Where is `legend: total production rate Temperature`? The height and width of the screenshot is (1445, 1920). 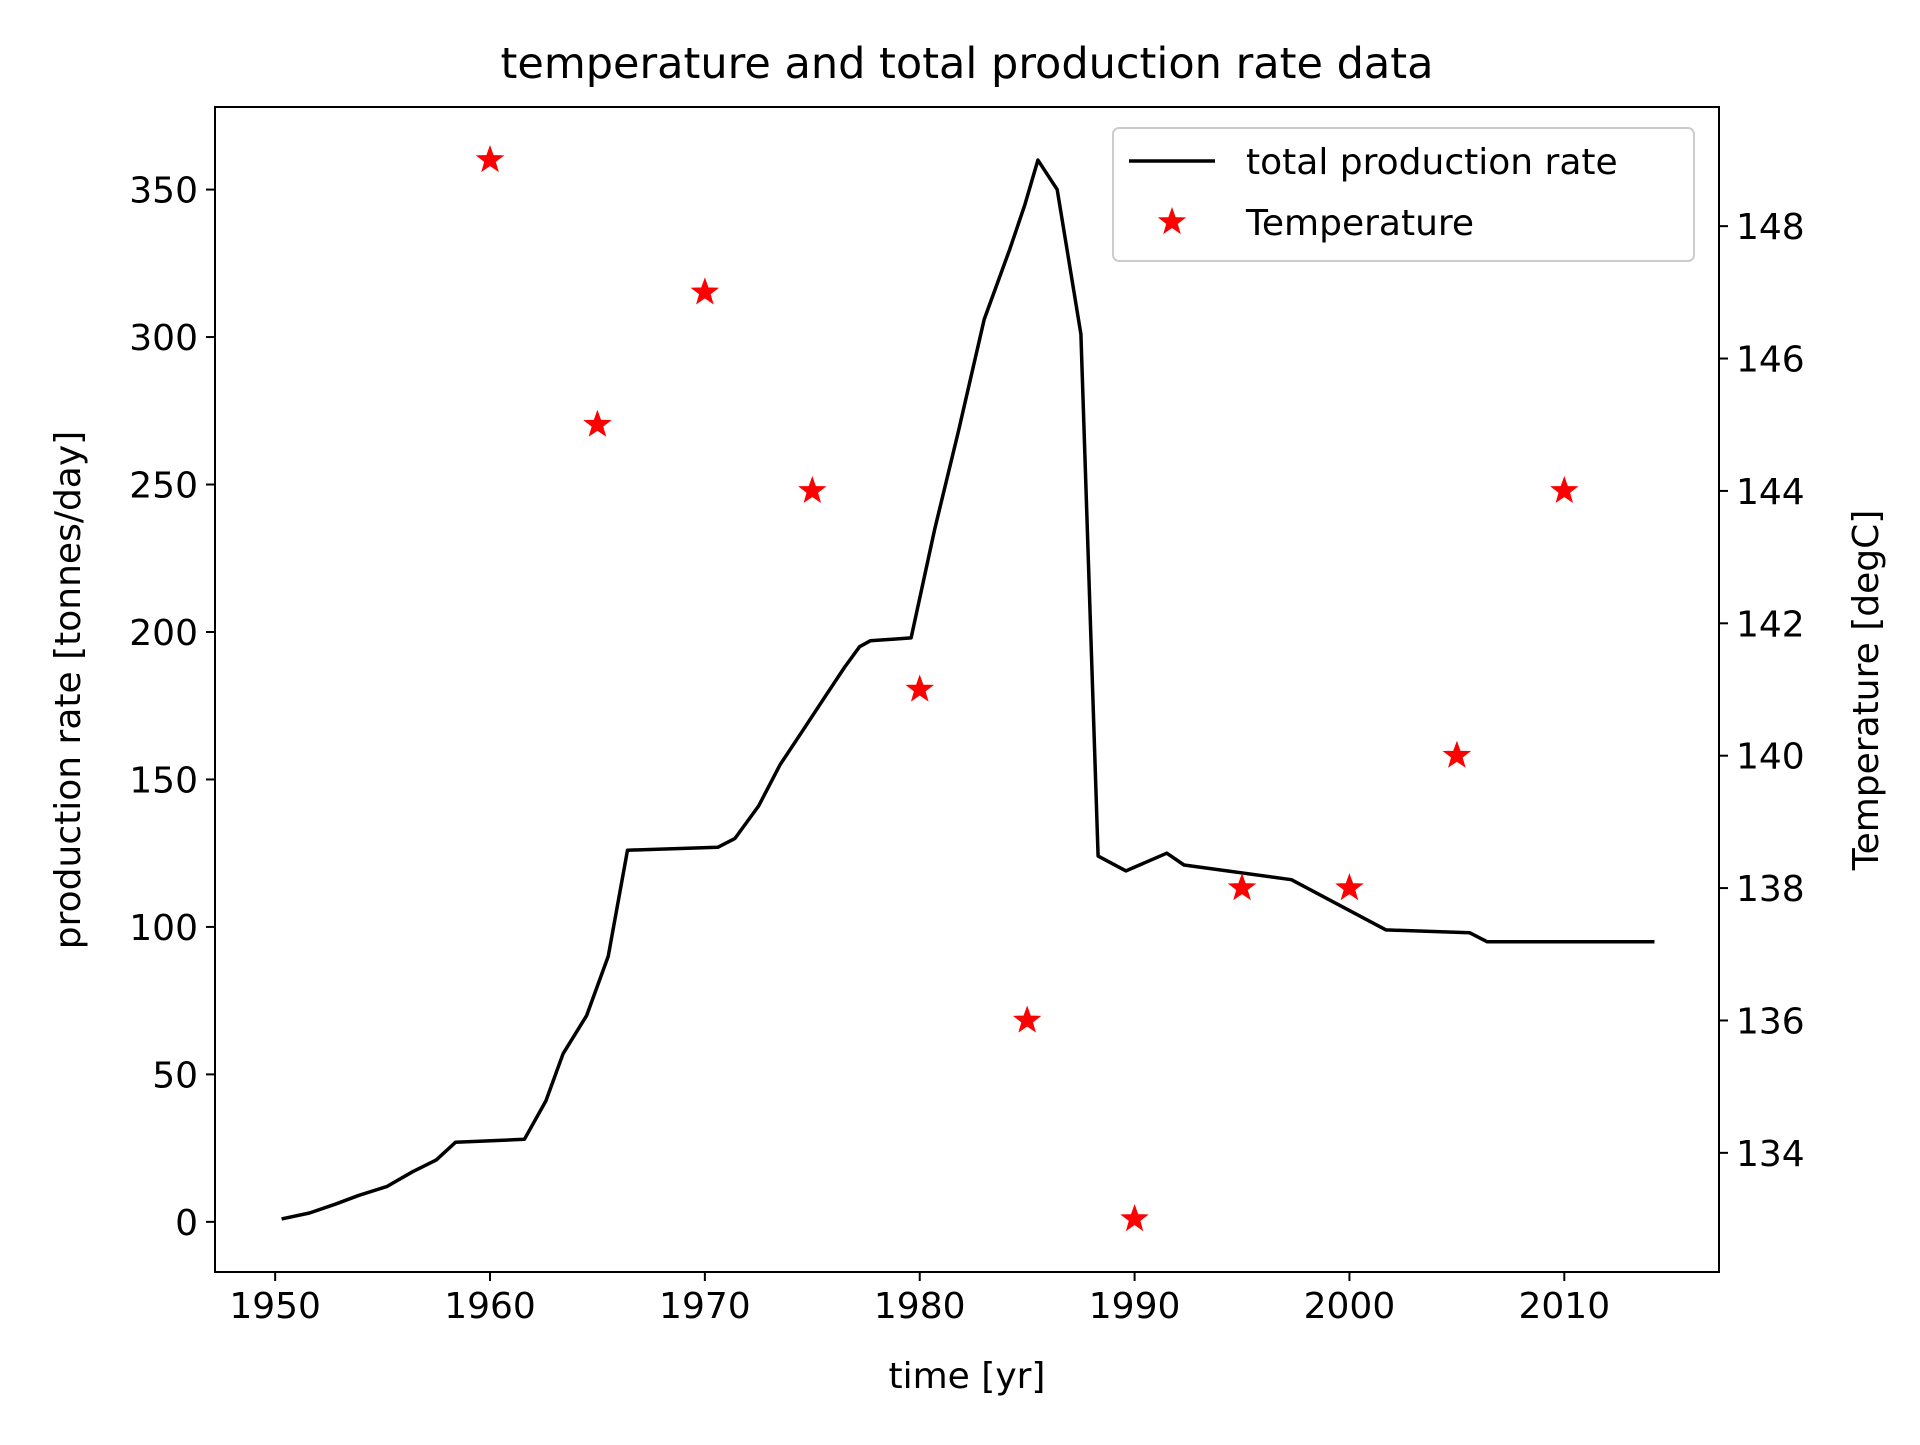
legend: total production rate Temperature is located at coordinates (1403, 194).